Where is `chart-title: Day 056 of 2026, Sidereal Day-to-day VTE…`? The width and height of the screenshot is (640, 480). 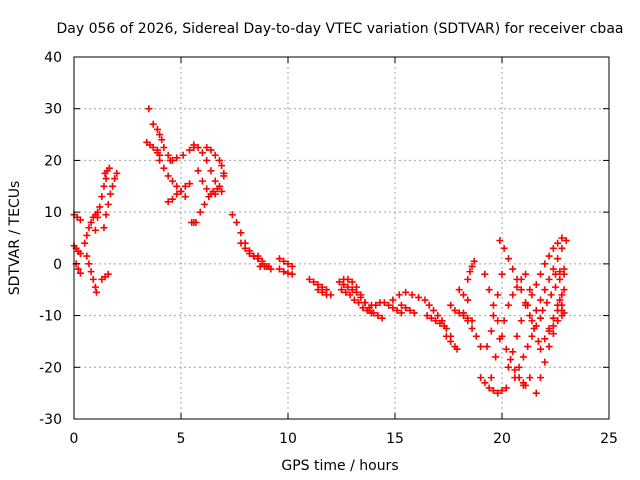 chart-title: Day 056 of 2026, Sidereal Day-to-day VTE… is located at coordinates (340, 29).